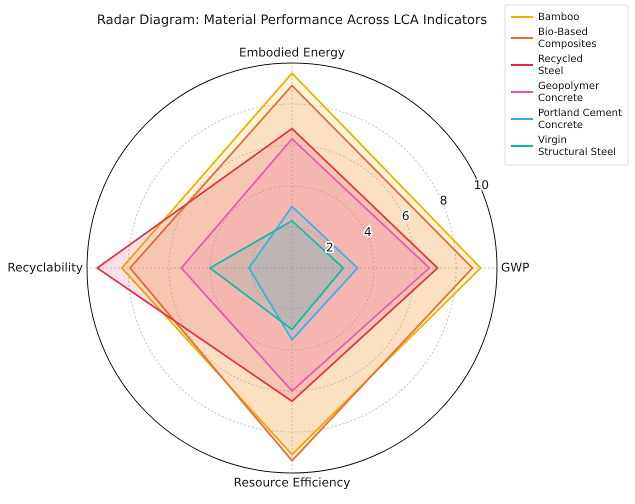 The image size is (635, 504). I want to click on legend-label: Geopolymer Concrete, so click(569, 92).